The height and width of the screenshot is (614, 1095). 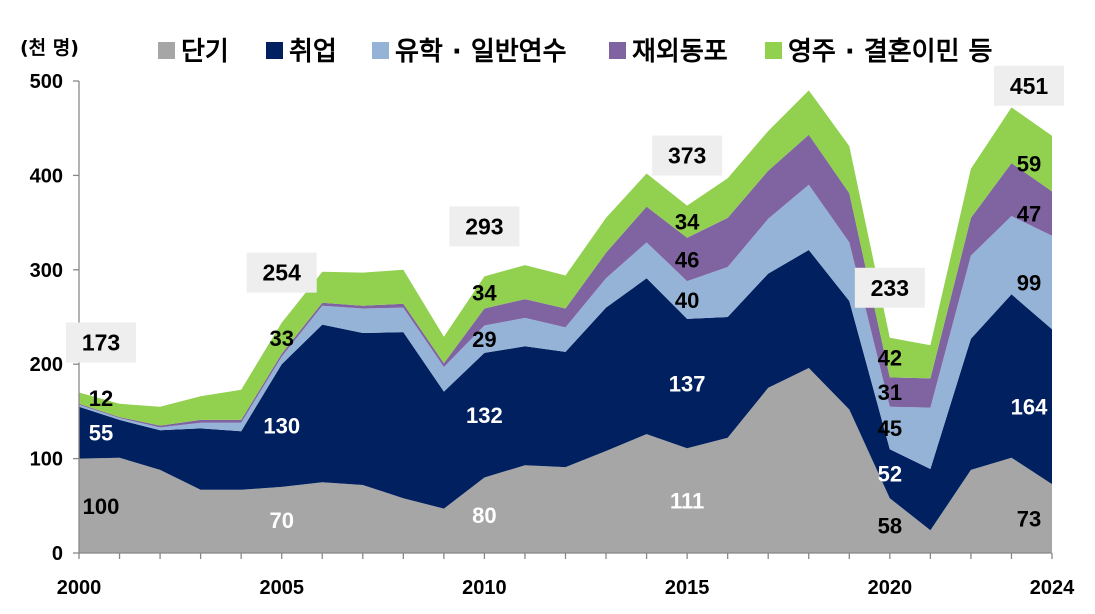 I want to click on data-label-취업-2015: 137, so click(x=687, y=384).